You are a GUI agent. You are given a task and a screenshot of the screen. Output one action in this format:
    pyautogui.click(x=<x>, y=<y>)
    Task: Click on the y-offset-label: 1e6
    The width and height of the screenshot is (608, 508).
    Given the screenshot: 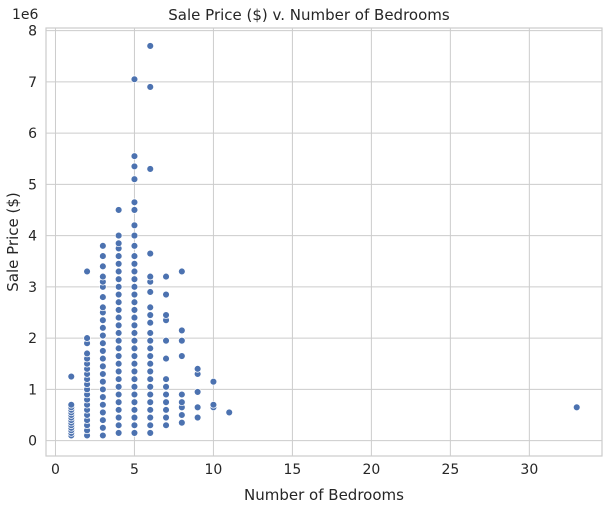 What is the action you would take?
    pyautogui.click(x=25, y=15)
    